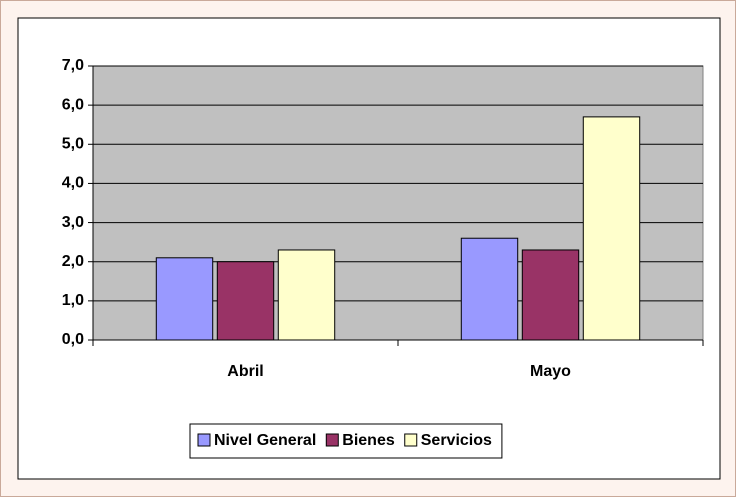  Describe the element at coordinates (73, 65) in the screenshot. I see `y-tick-label: 7,0` at that location.